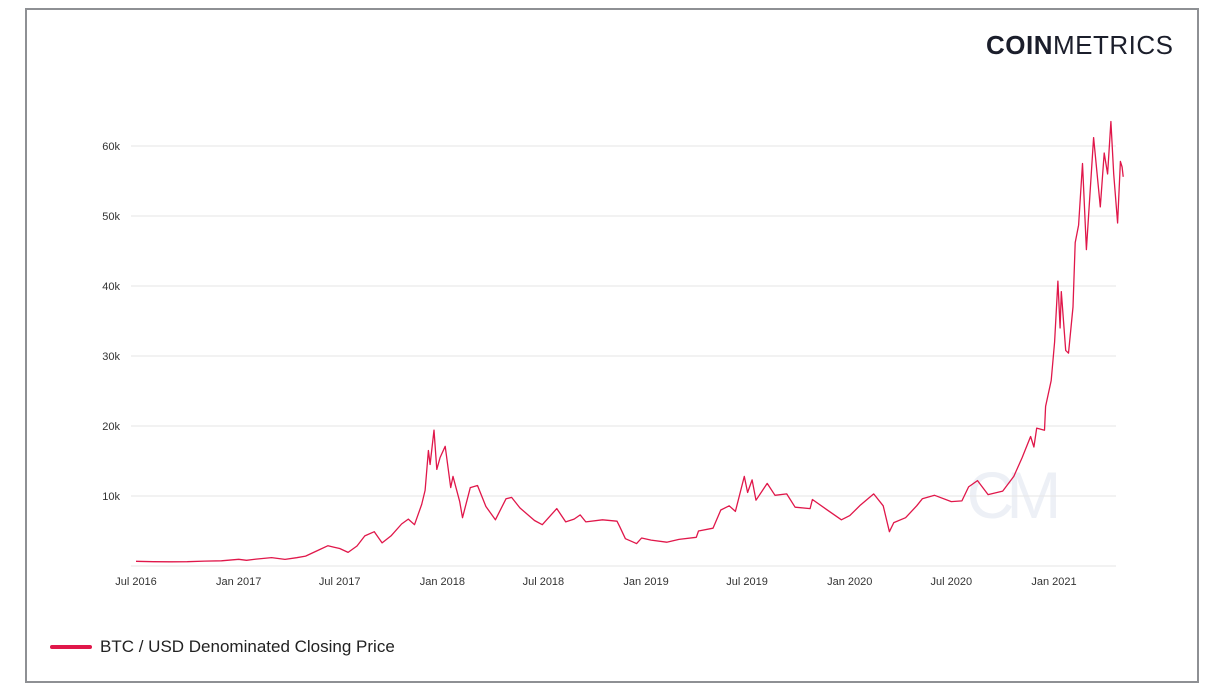  Describe the element at coordinates (111, 287) in the screenshot. I see `y-tick-label: 40k` at that location.